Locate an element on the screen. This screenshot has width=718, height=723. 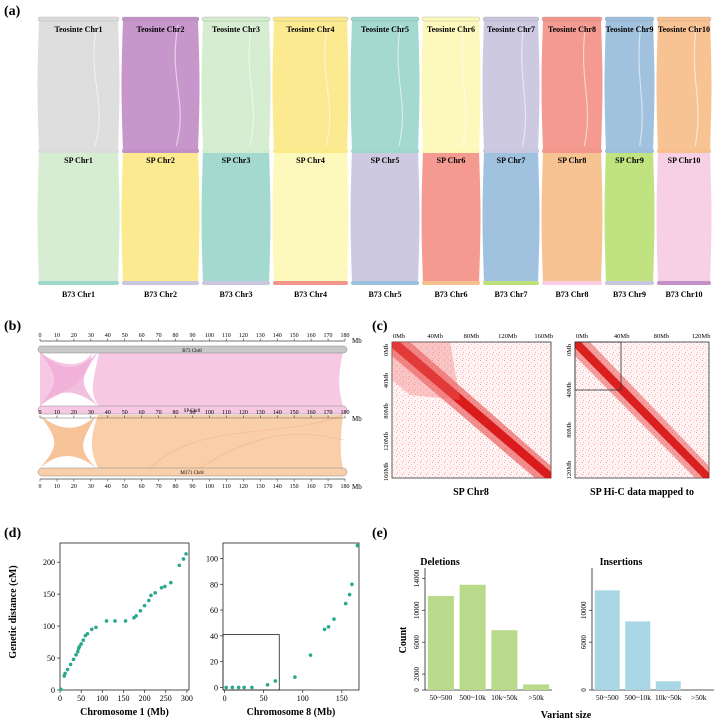
c-left-caption: SP Chr8 is located at coordinates (471, 492).